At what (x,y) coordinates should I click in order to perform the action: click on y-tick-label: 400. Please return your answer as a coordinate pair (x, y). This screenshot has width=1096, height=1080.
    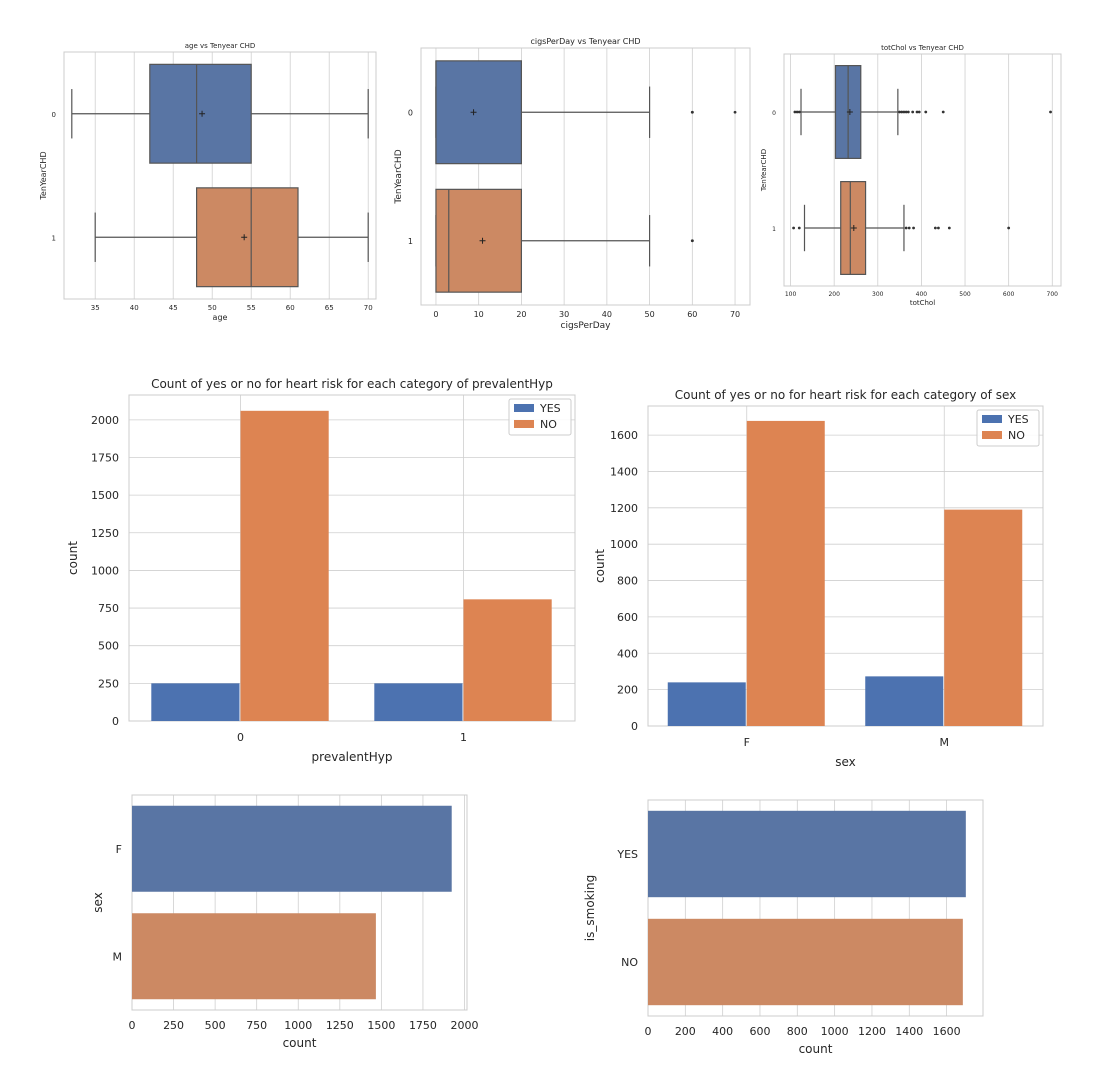
    Looking at the image, I should click on (627, 653).